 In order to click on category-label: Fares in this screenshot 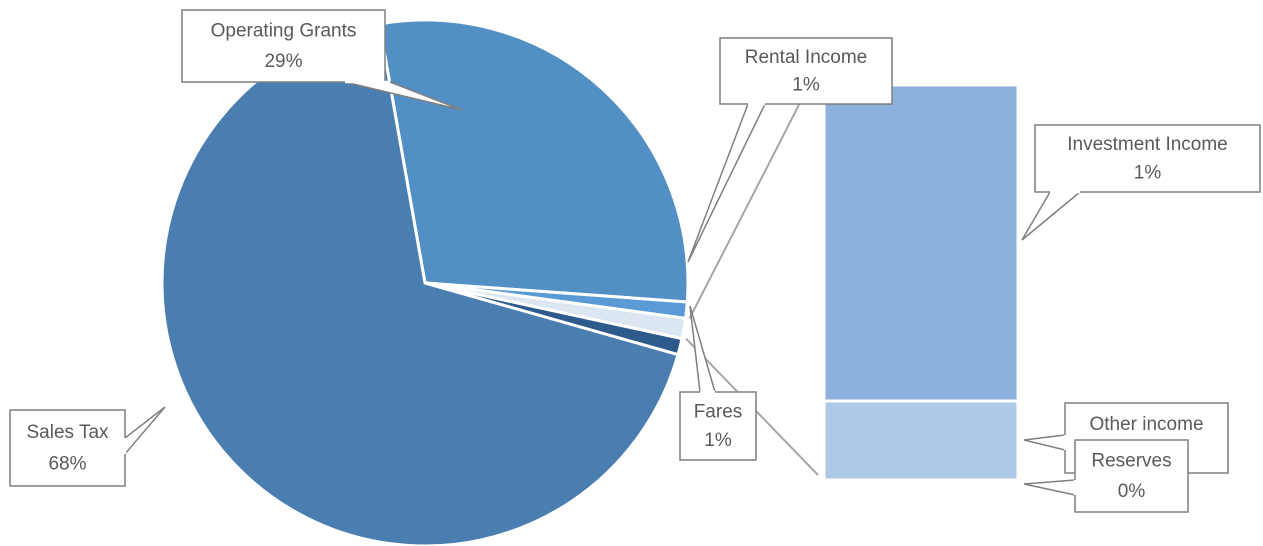, I will do `click(718, 411)`.